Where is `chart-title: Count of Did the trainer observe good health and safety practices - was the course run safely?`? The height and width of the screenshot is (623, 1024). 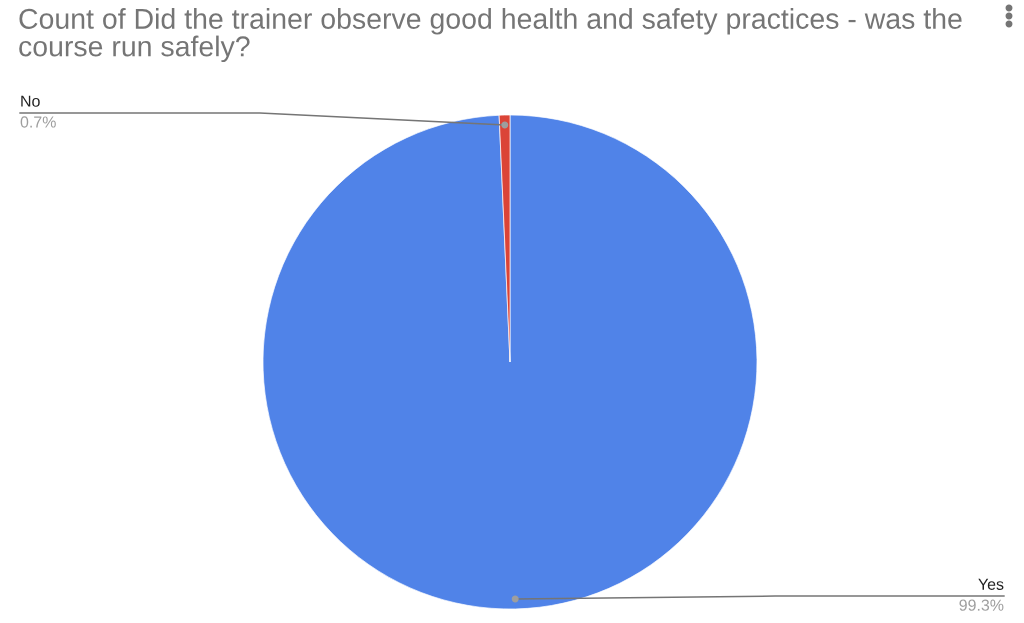 chart-title: Count of Did the trainer observe good health and safety practices - was the course run safely? is located at coordinates (490, 35).